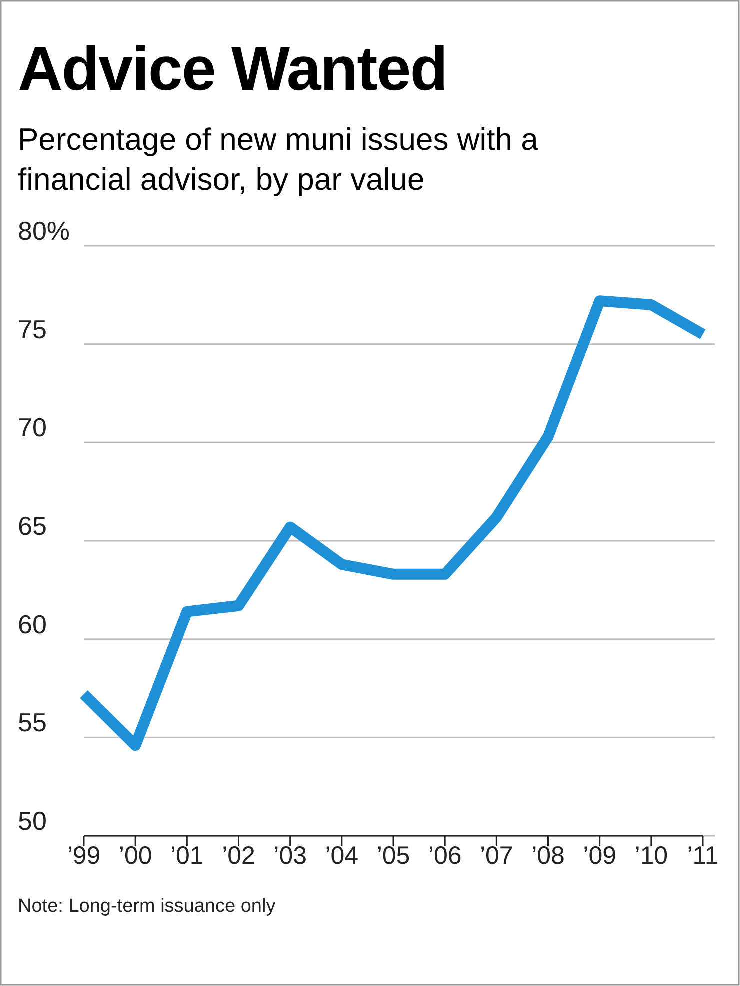 The width and height of the screenshot is (740, 986). Describe the element at coordinates (32, 624) in the screenshot. I see `y-tick-label: 60` at that location.